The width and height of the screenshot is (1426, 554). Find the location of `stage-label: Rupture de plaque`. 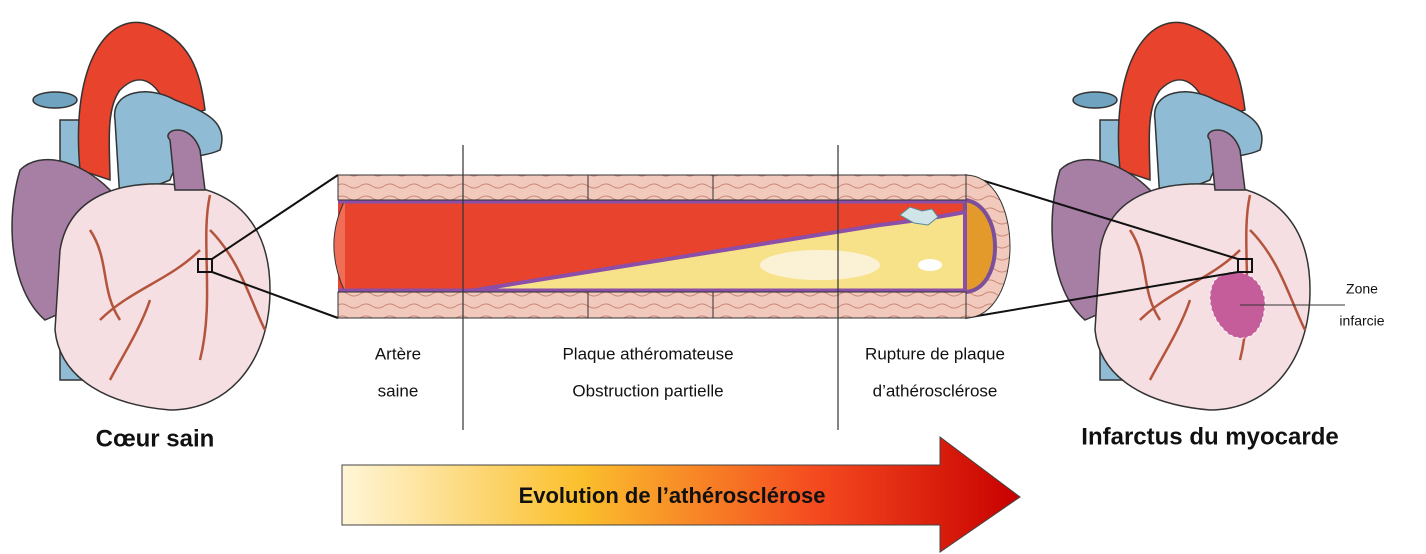

stage-label: Rupture de plaque is located at coordinates (935, 353).